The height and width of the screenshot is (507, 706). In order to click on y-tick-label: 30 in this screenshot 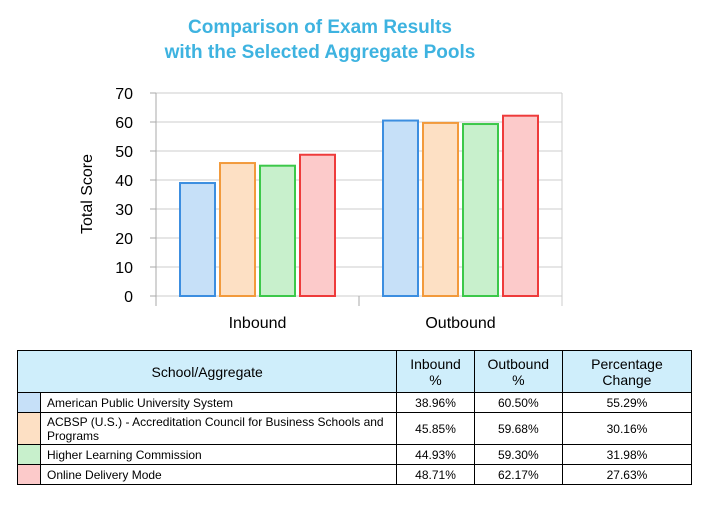, I will do `click(124, 210)`.